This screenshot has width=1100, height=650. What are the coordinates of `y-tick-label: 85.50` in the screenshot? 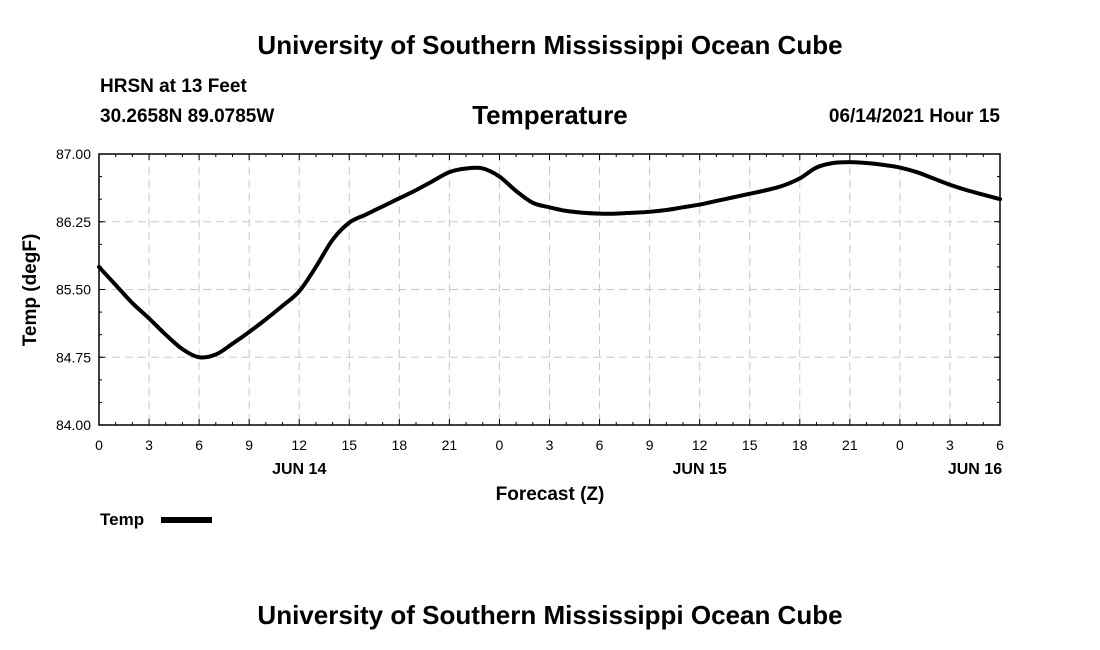 It's located at (73, 290).